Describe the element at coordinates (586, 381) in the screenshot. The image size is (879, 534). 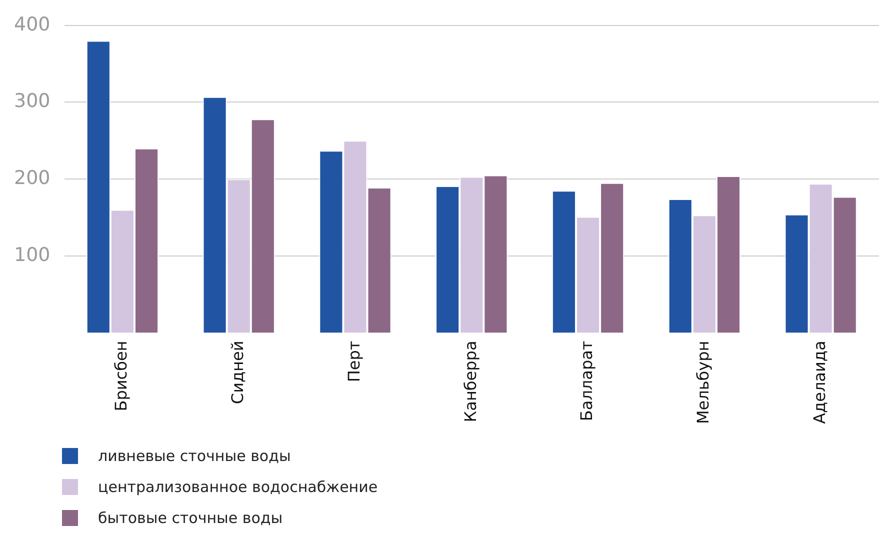
I see `x-tick-label: Балларат` at that location.